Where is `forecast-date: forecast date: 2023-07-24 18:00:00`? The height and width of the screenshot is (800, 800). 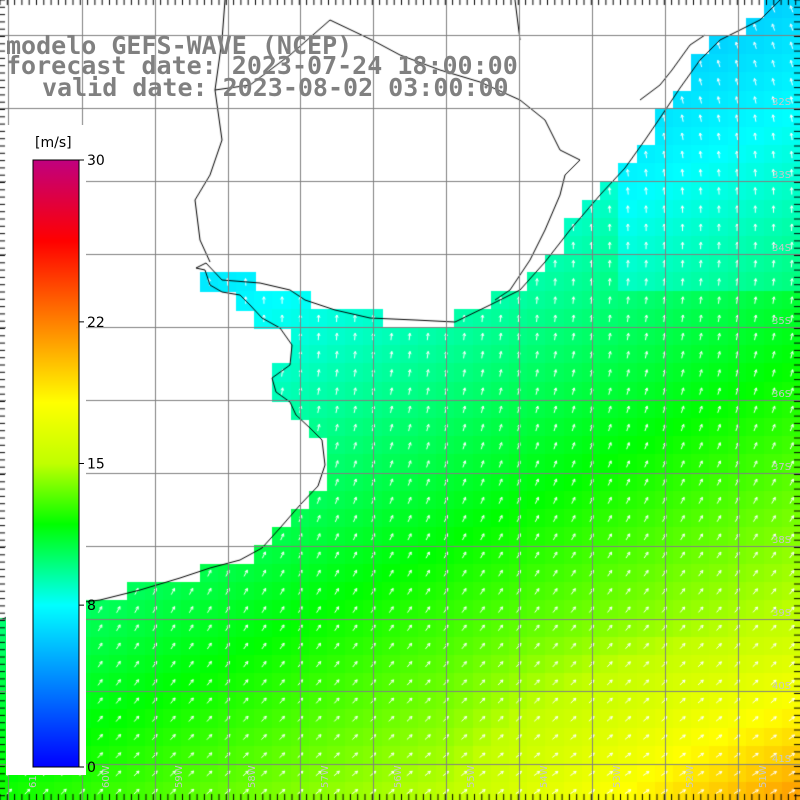 forecast-date: forecast date: 2023-07-24 18:00:00 is located at coordinates (262, 65).